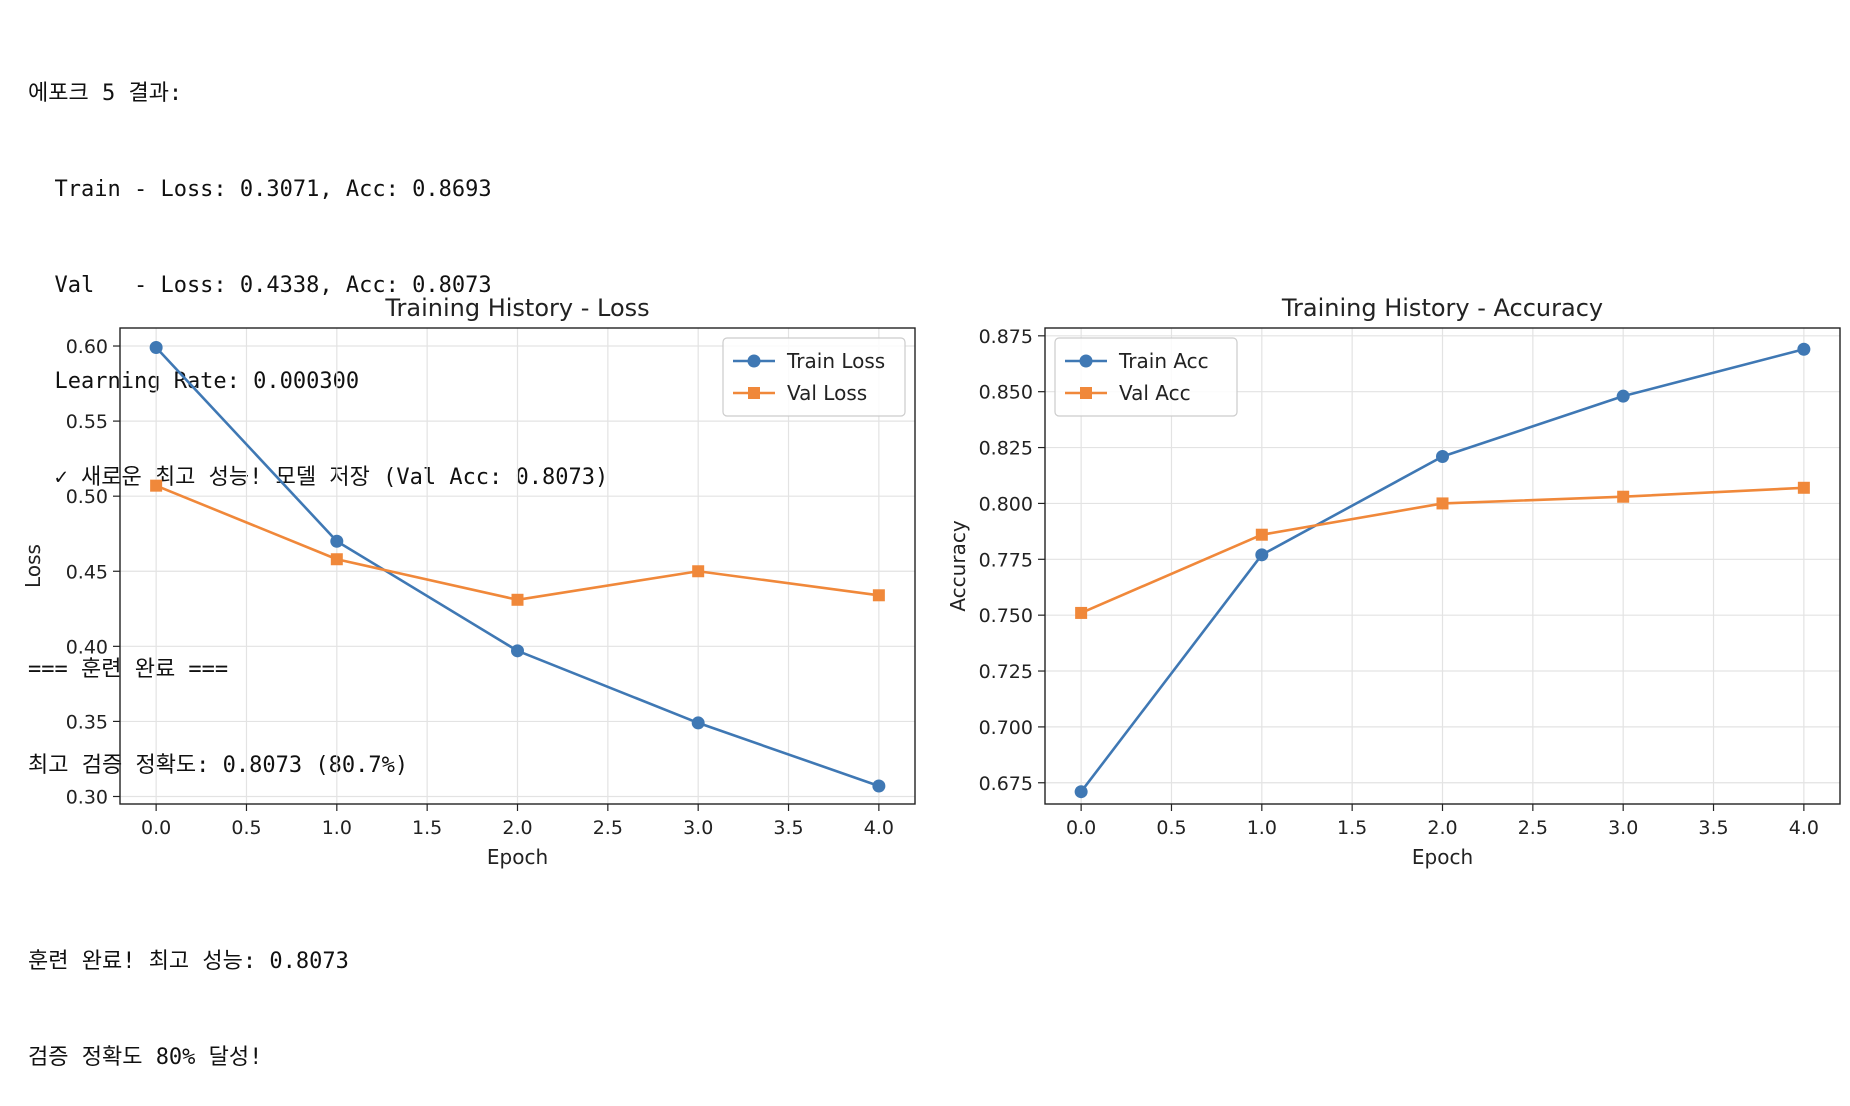  Describe the element at coordinates (1006, 728) in the screenshot. I see `y-tick-label: 0.700` at that location.